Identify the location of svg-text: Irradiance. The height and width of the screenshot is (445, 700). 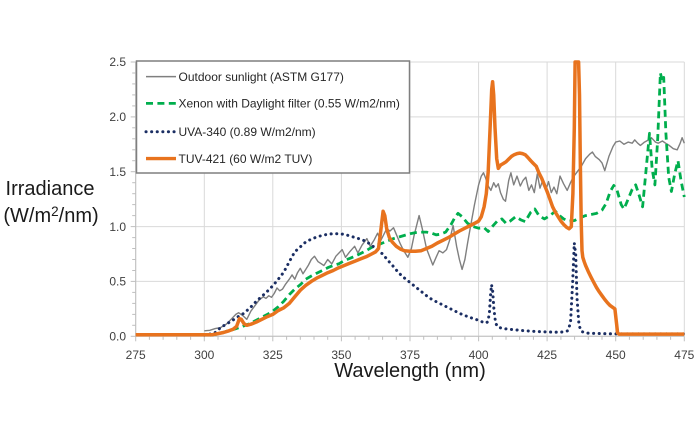
(50, 189).